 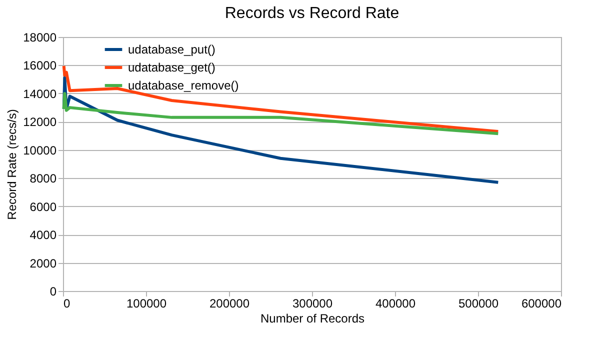 What do you see at coordinates (67, 303) in the screenshot?
I see `x-tick-label: 0` at bounding box center [67, 303].